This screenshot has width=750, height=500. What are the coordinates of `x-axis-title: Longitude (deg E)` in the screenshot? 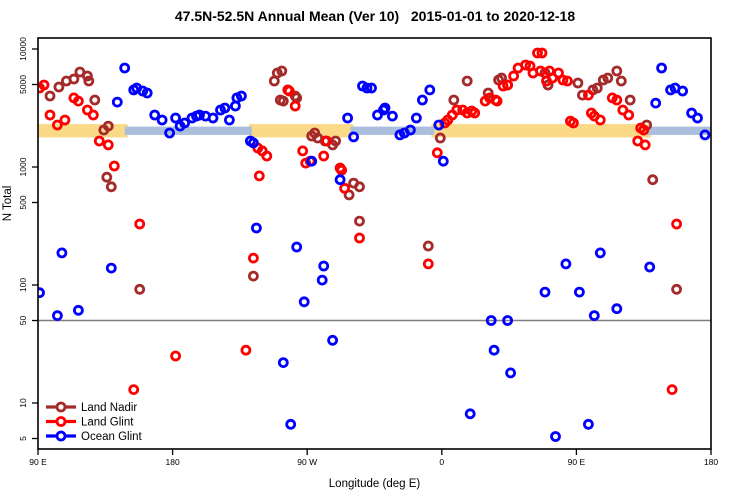 It's located at (375, 484).